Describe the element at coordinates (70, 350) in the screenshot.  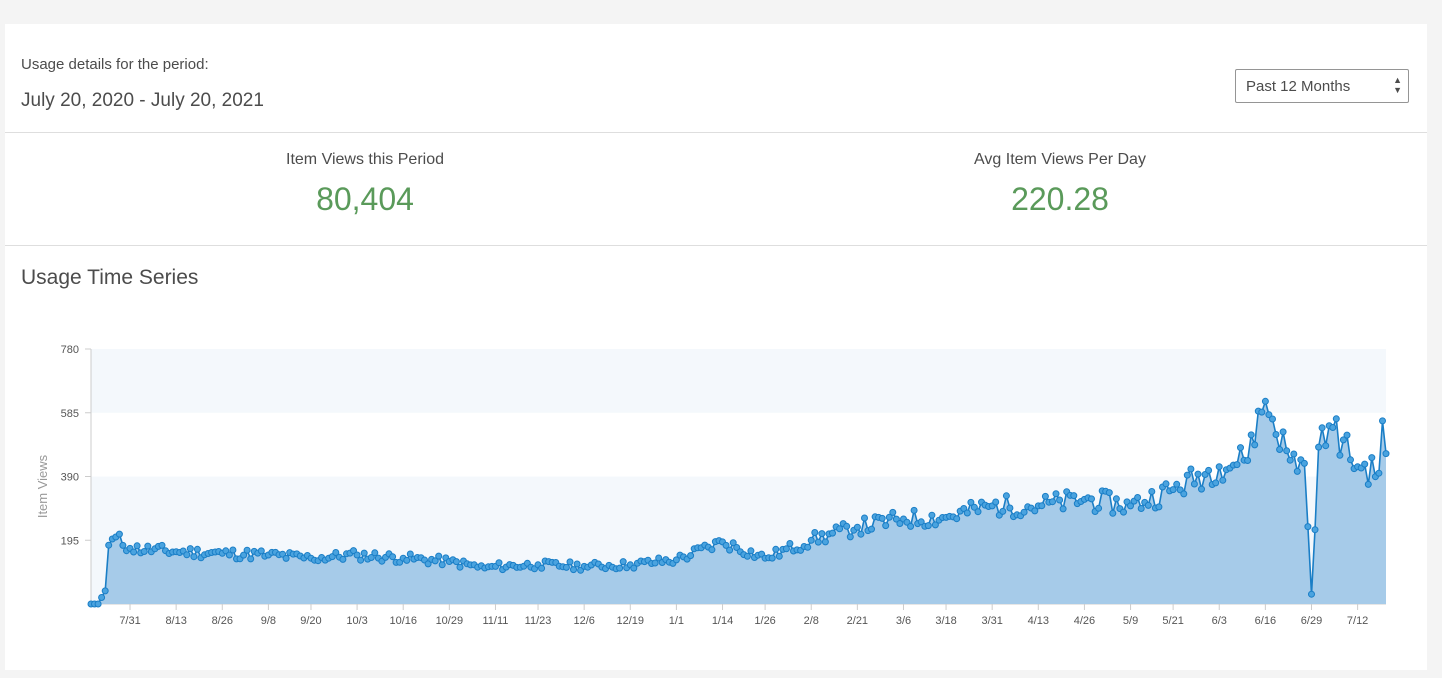
I see `y-tick-label: 780` at that location.